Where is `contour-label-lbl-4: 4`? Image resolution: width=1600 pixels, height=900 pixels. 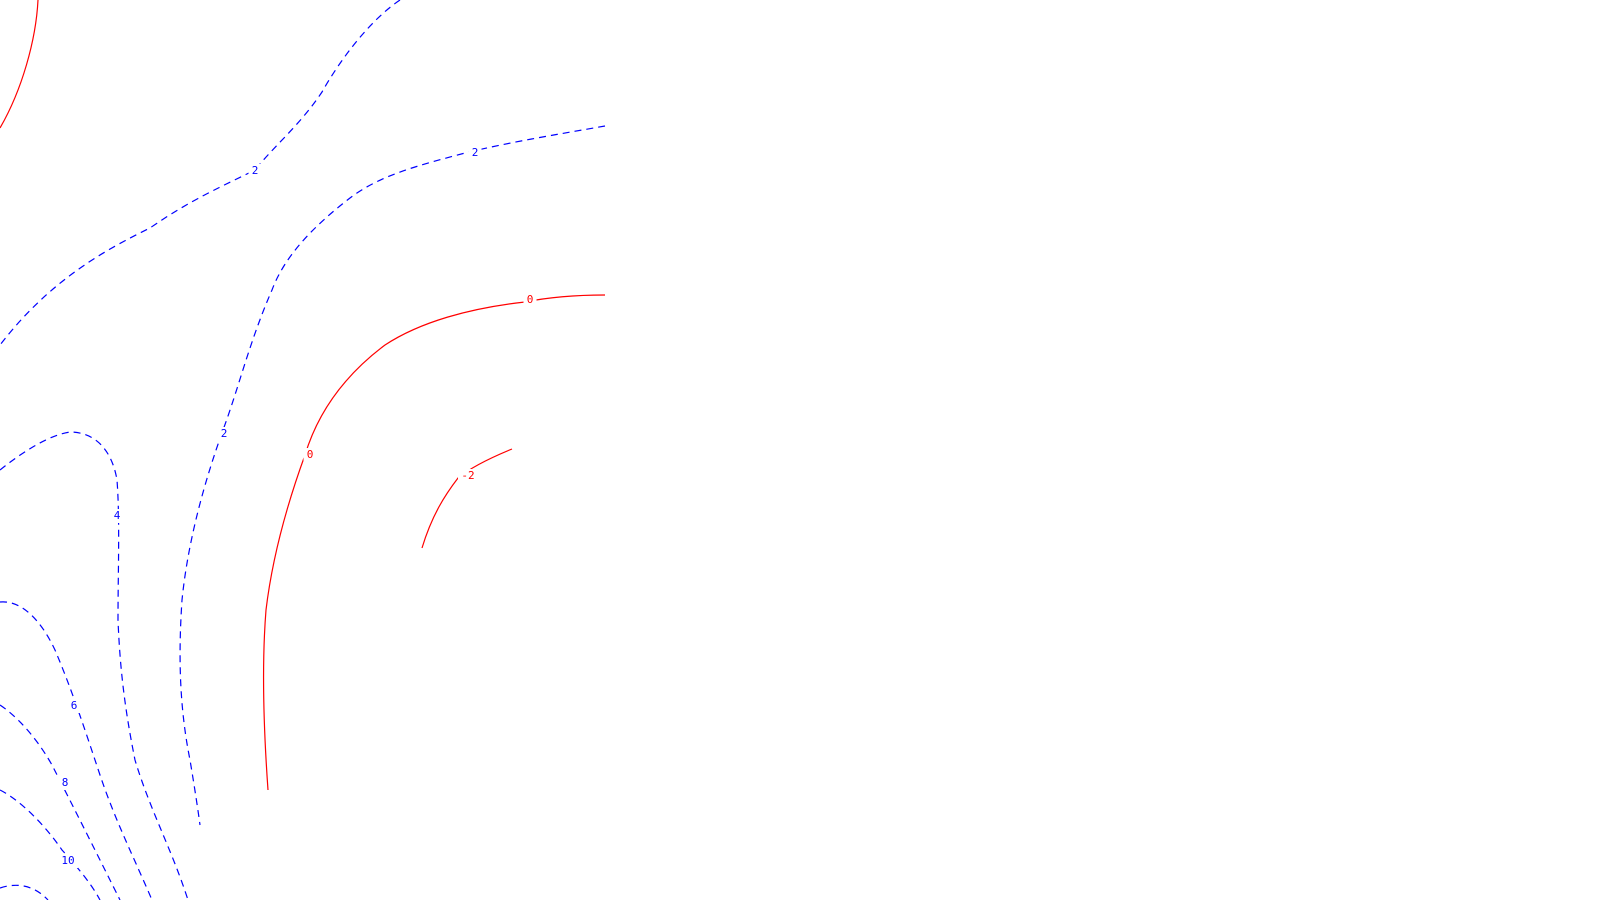 contour-label-lbl-4: 4 is located at coordinates (117, 515).